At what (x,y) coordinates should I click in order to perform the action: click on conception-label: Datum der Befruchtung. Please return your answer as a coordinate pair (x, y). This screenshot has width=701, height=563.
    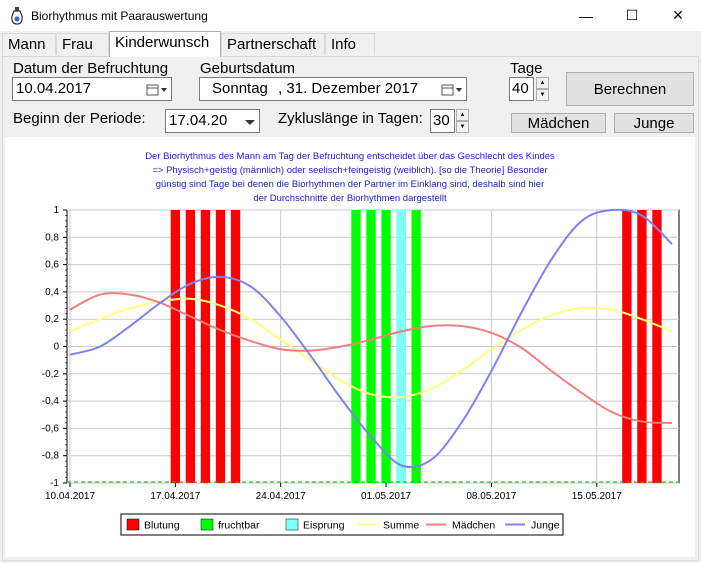
    Looking at the image, I should click on (91, 68).